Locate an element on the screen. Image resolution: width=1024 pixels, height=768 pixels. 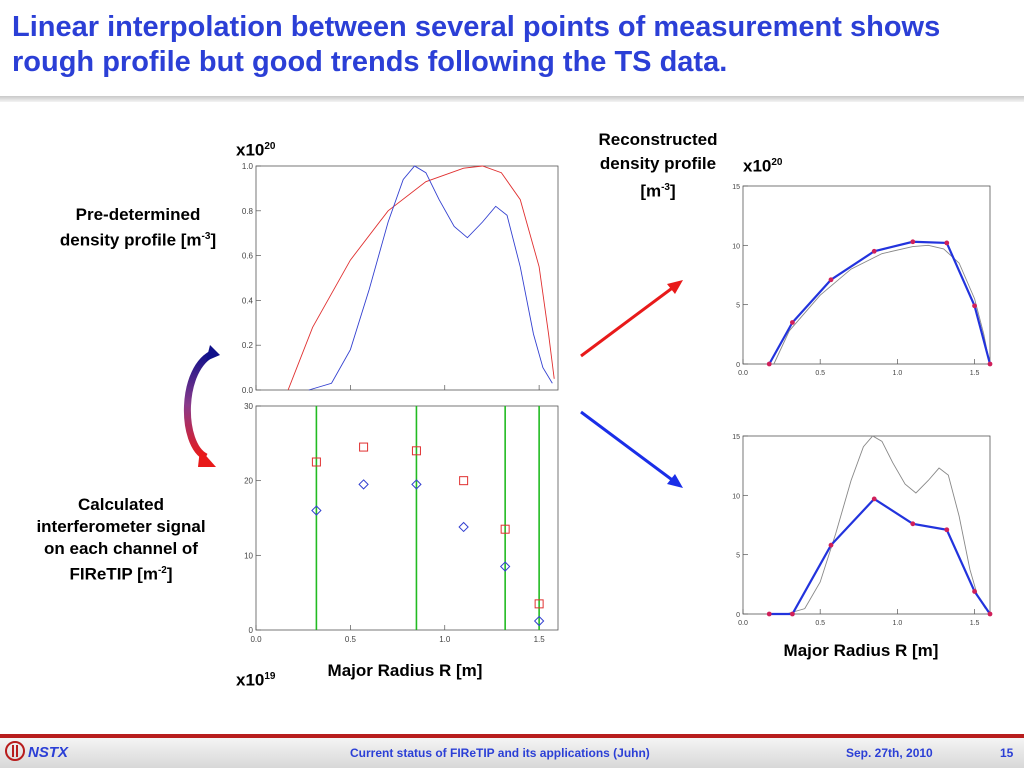
predetermined-label: Pre-determined density profile [m-3] is located at coordinates (138, 227).